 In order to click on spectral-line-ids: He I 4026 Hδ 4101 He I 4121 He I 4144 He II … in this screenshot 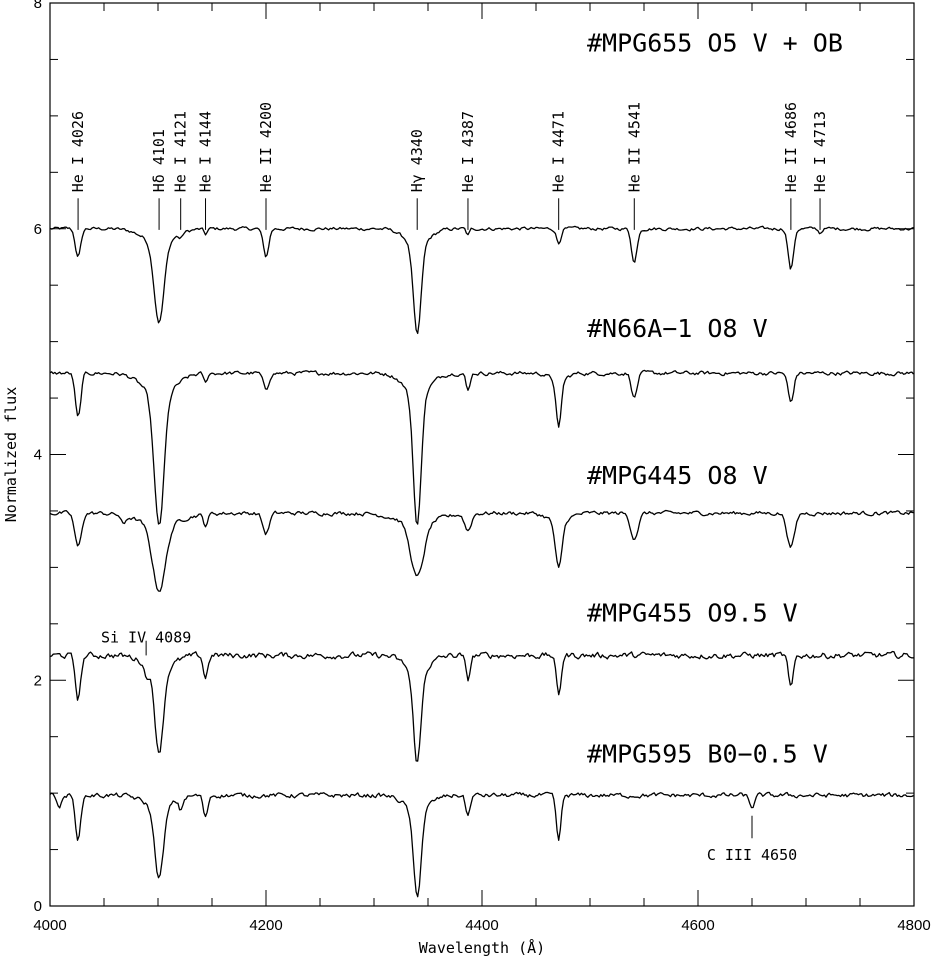, I will do `click(449, 166)`.